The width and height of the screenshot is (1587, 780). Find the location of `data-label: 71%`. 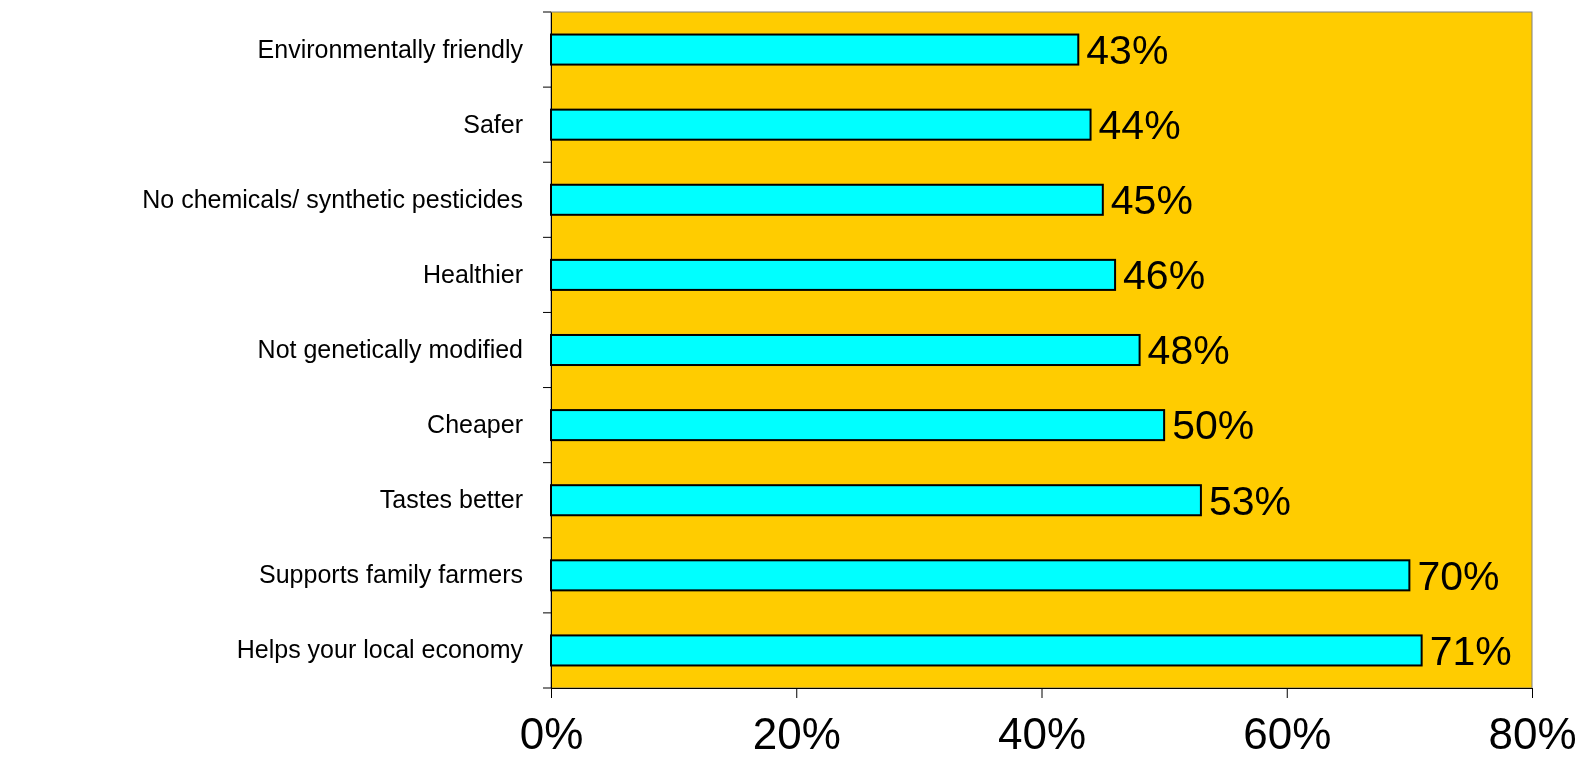

data-label: 71% is located at coordinates (1470, 650).